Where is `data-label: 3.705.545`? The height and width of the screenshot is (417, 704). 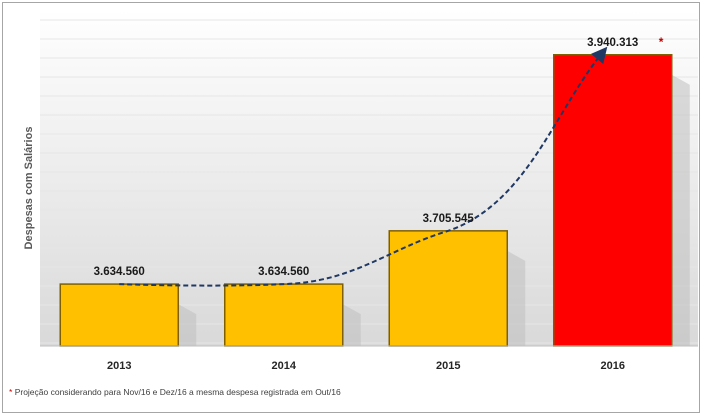
data-label: 3.705.545 is located at coordinates (449, 219).